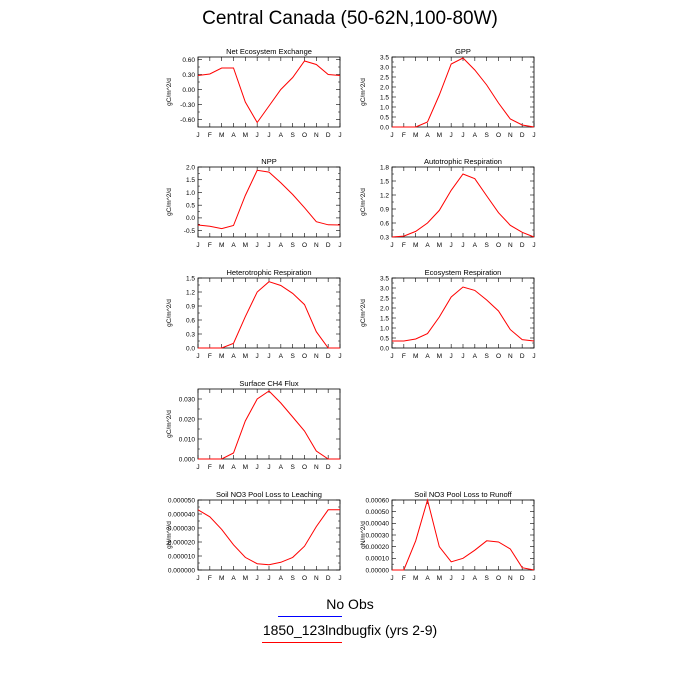  I want to click on y-tick-label: 0.000020, so click(181, 542).